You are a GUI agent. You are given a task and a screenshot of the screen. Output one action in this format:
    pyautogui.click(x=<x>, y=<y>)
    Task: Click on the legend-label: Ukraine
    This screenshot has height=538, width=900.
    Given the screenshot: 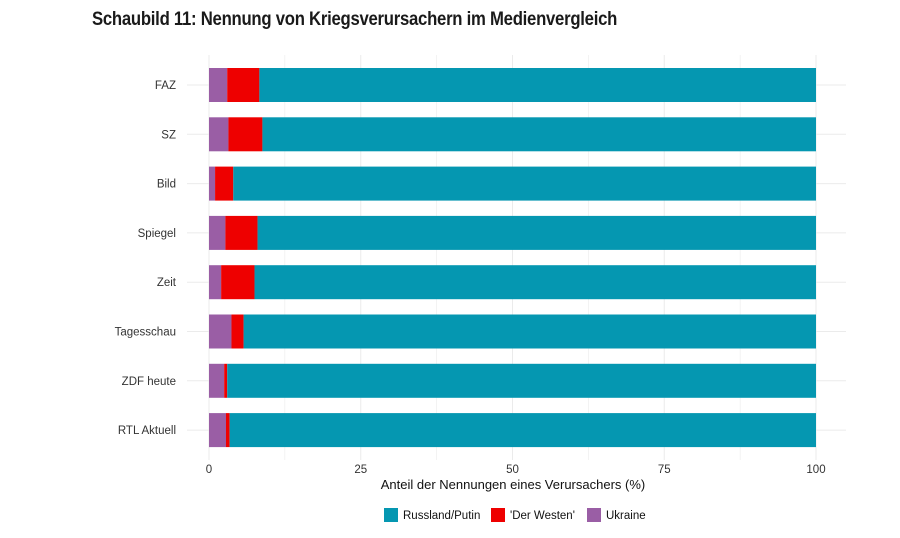 What is the action you would take?
    pyautogui.click(x=626, y=516)
    